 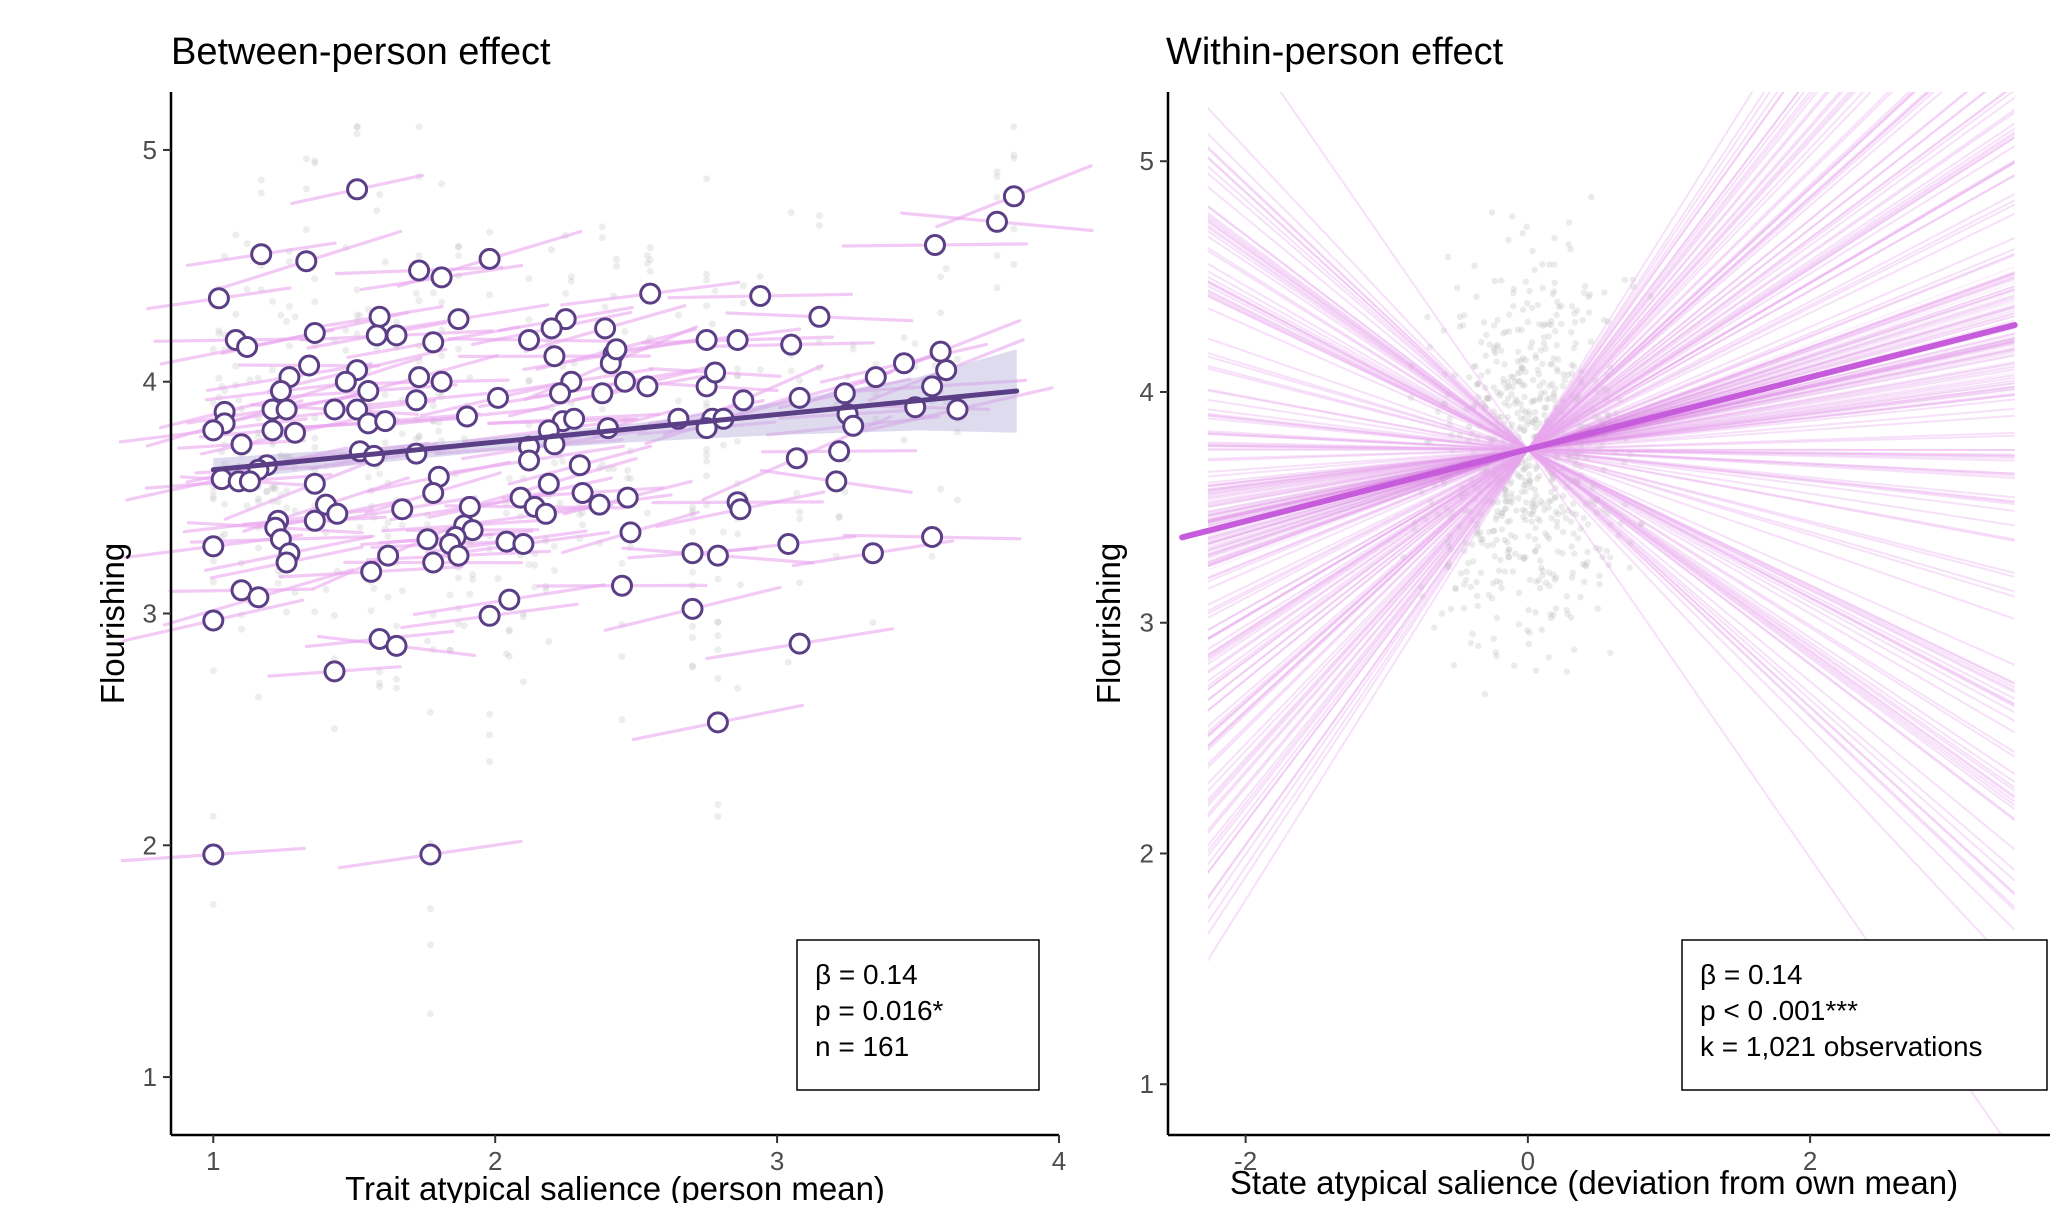 What do you see at coordinates (1147, 161) in the screenshot?
I see `y-tick-label: 5` at bounding box center [1147, 161].